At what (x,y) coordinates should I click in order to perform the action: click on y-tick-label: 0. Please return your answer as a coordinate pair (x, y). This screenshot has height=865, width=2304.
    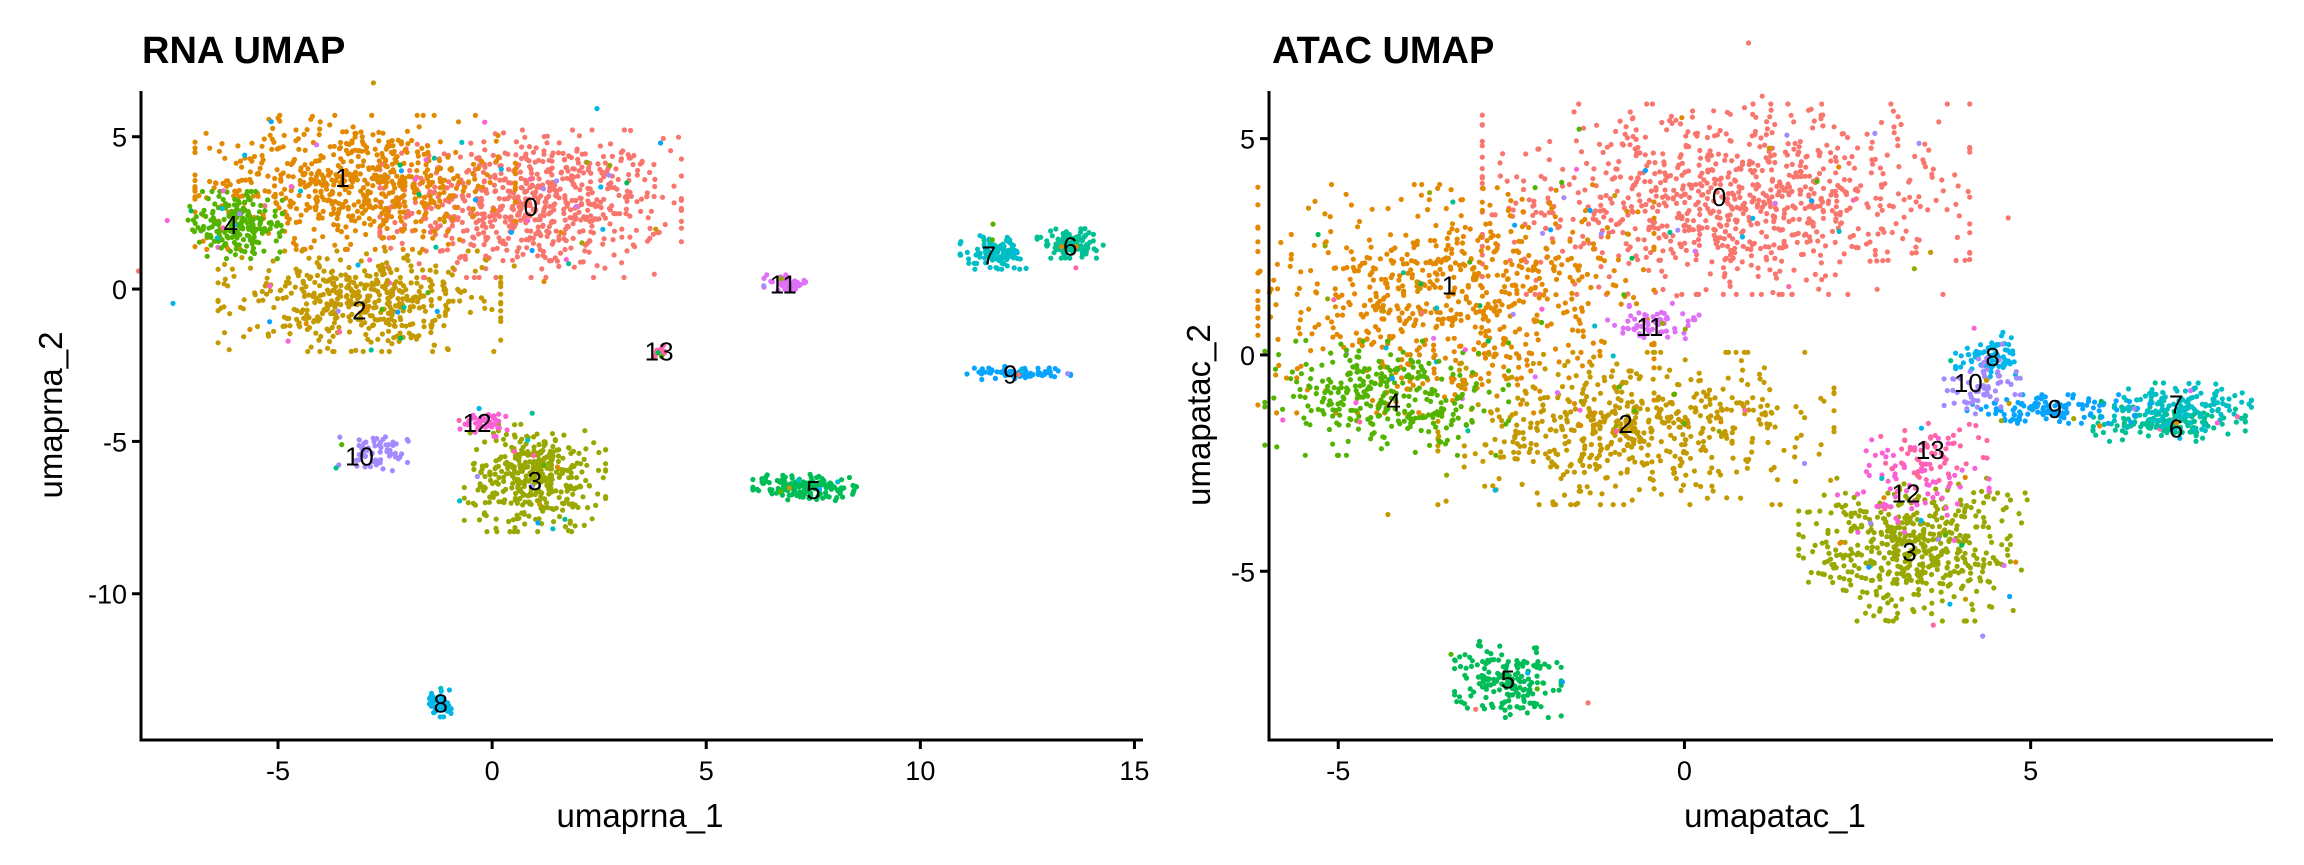
    Looking at the image, I should click on (119, 290).